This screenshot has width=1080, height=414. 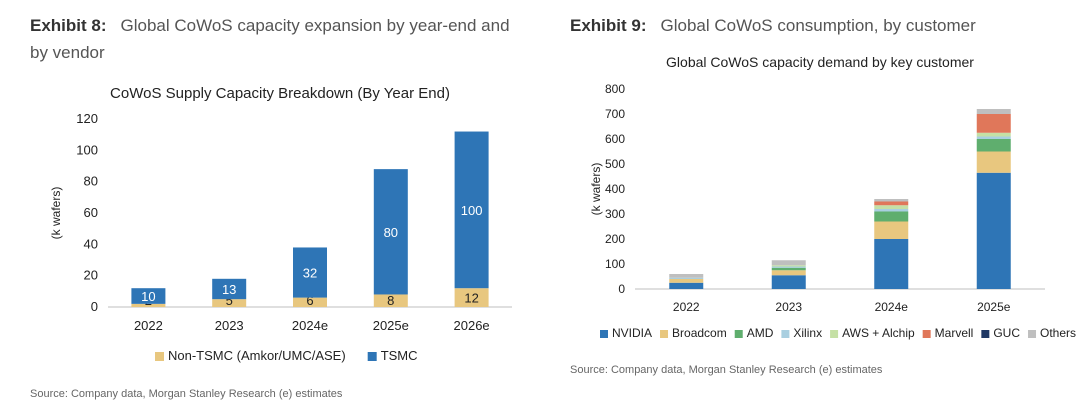 What do you see at coordinates (257, 355) in the screenshot?
I see `chart1-legend-label: Non-TSMC (Amkor/UMC/ASE)` at bounding box center [257, 355].